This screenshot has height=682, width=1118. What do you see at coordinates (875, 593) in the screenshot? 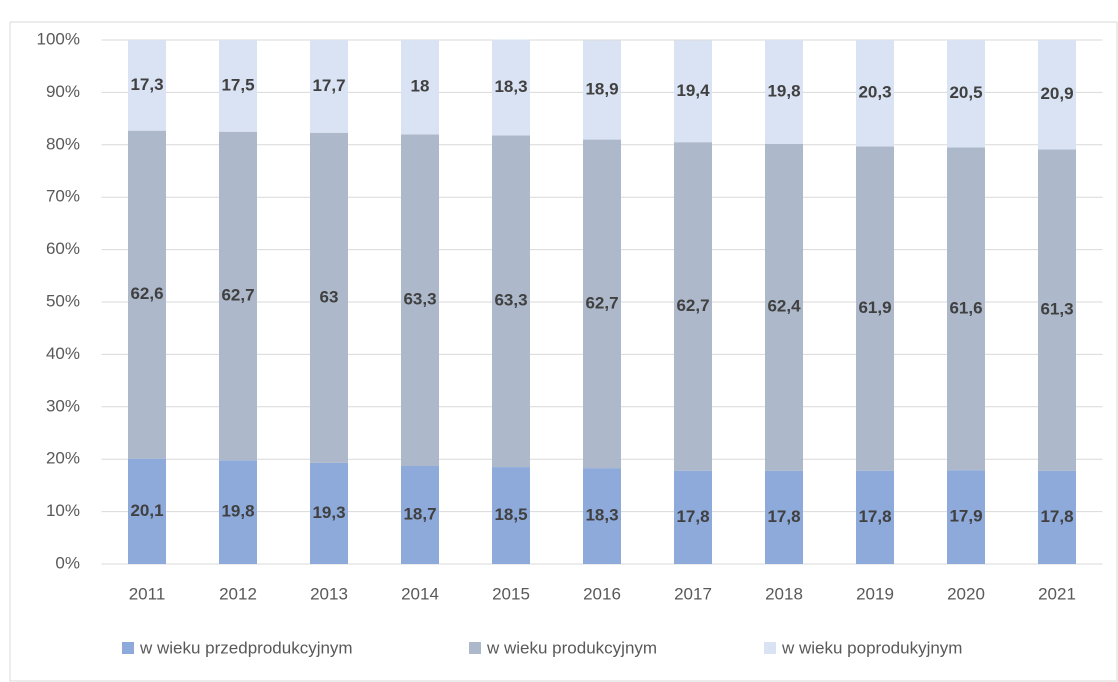
I see `x-tick-label: 2019` at bounding box center [875, 593].